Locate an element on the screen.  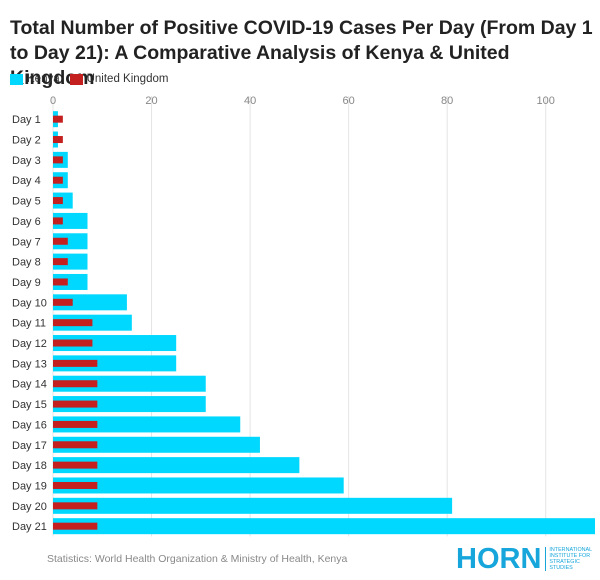
legend-label-kenya: Kenya is located at coordinates (43, 79).